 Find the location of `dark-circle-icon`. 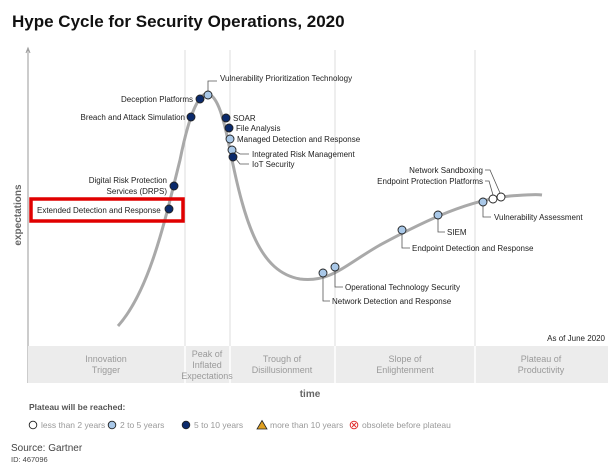

dark-circle-icon is located at coordinates (186, 425).